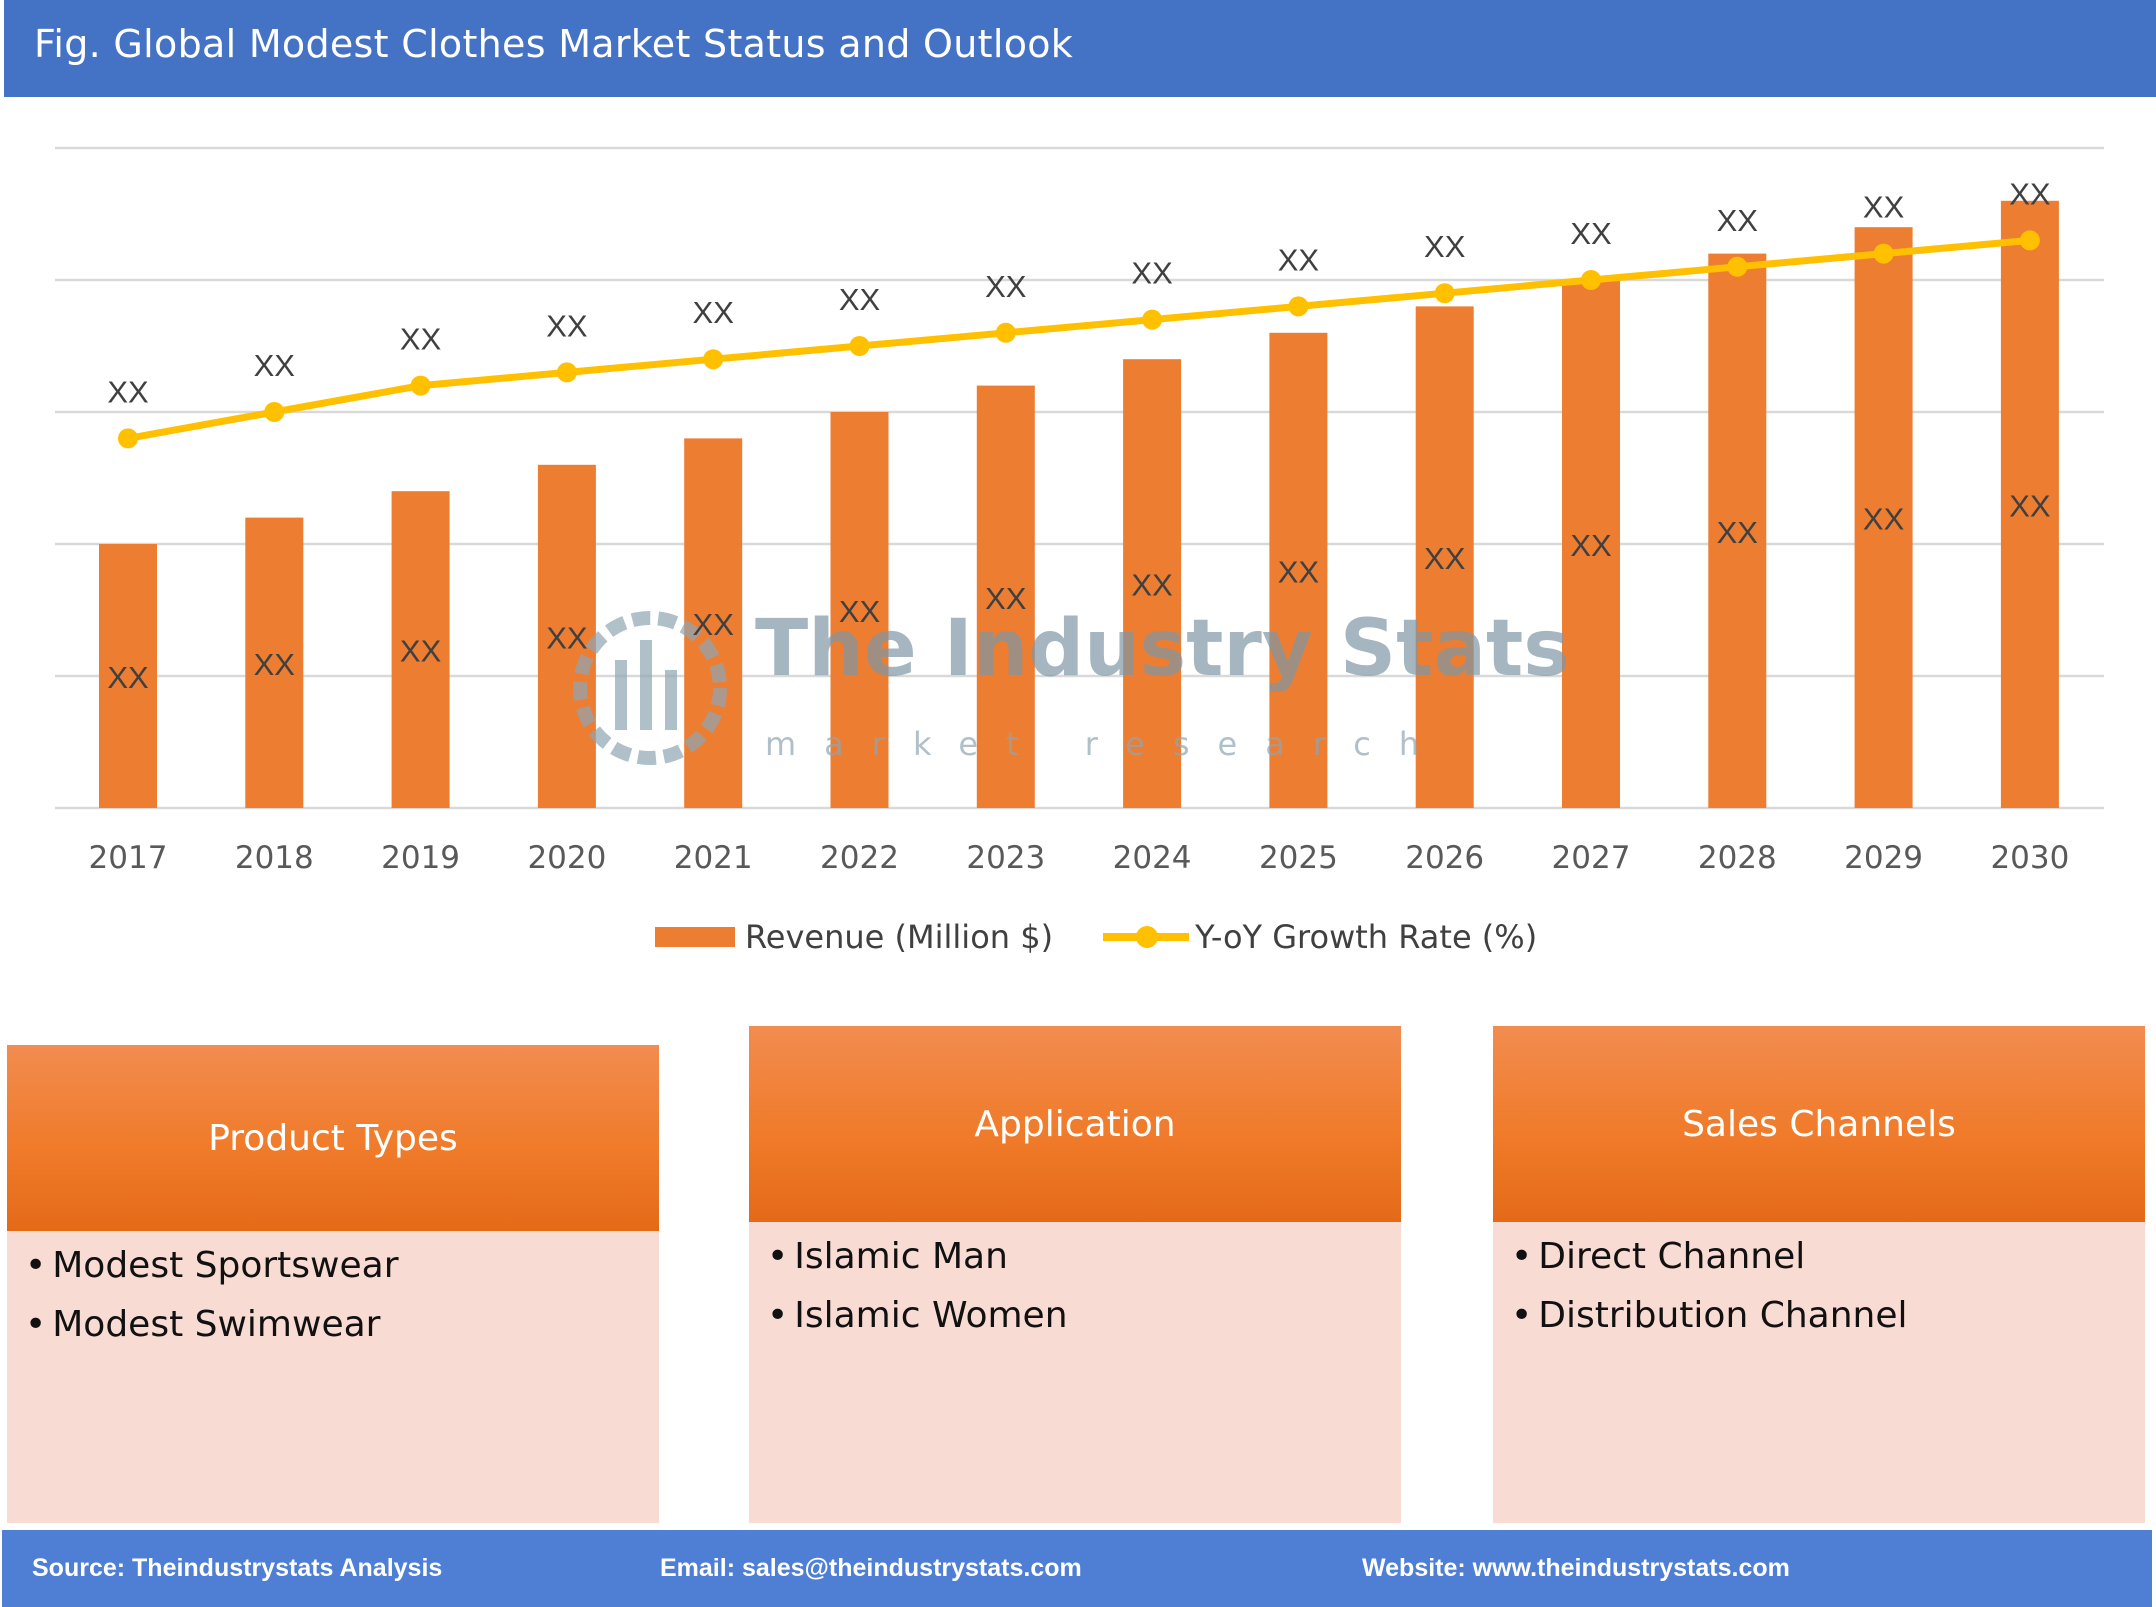 The height and width of the screenshot is (1607, 2156). I want to click on bar-2019, so click(420, 649).